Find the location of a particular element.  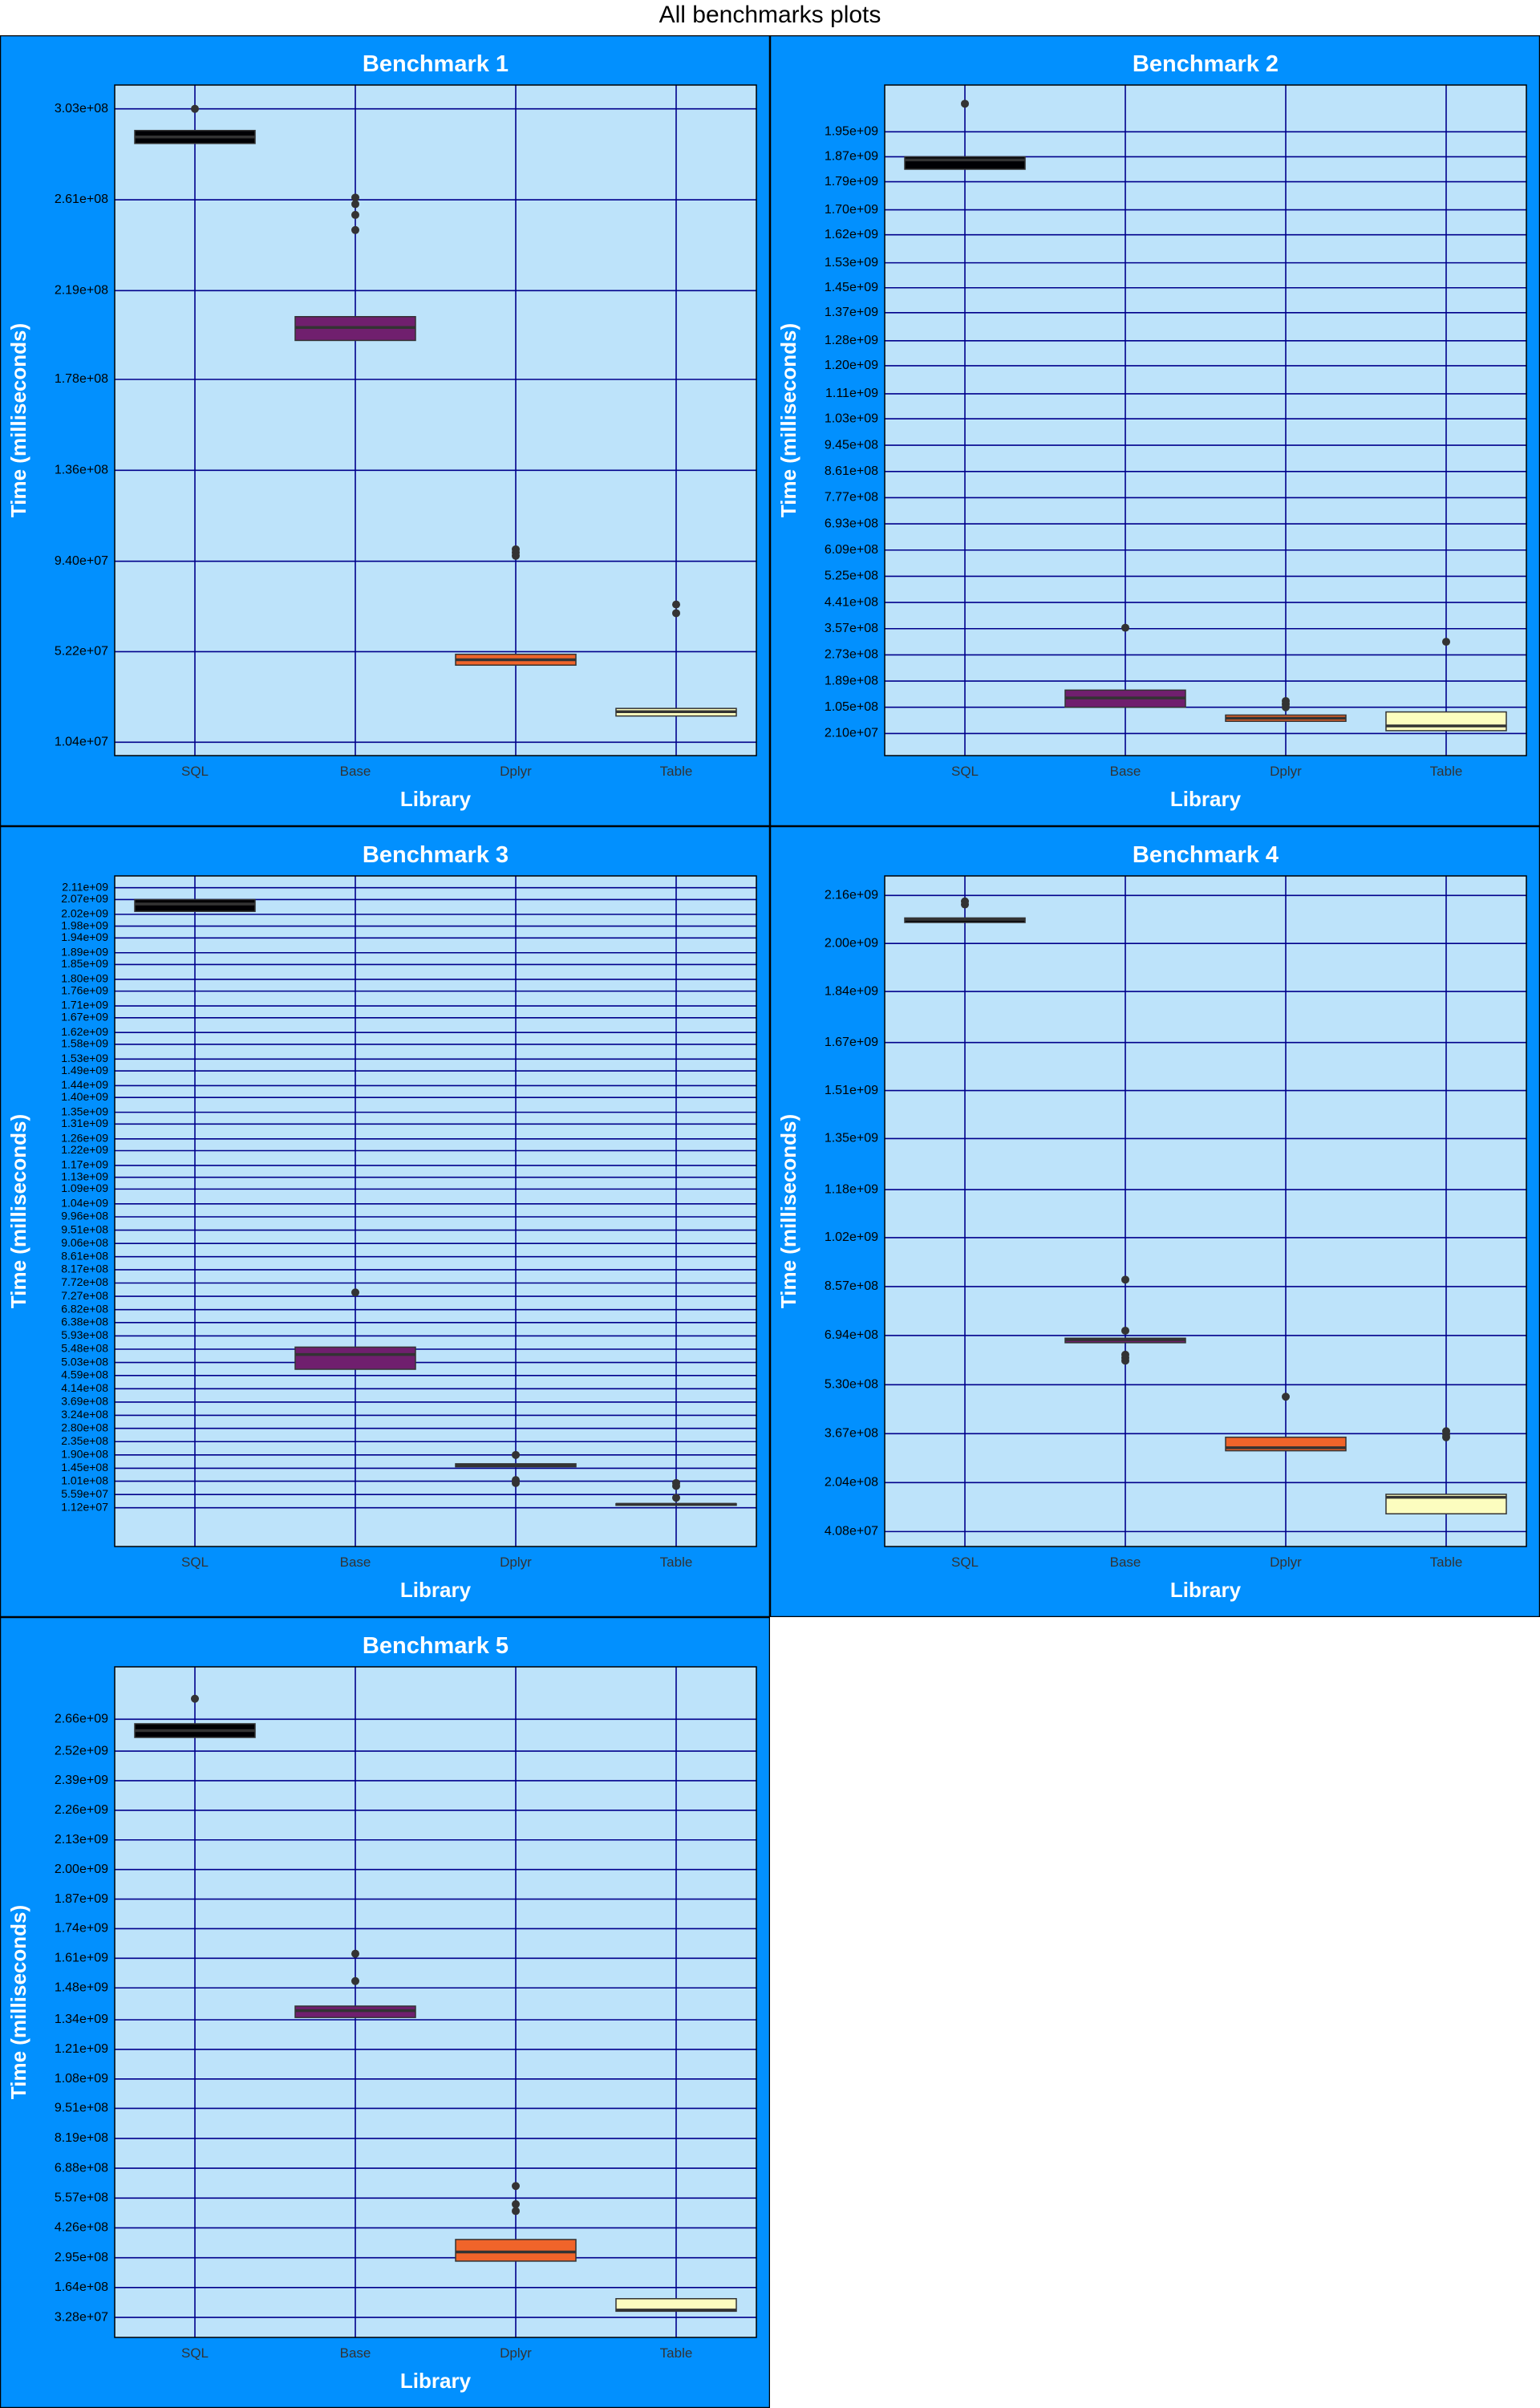

y-tick-label: 1.17e+09 is located at coordinates (84, 1164).